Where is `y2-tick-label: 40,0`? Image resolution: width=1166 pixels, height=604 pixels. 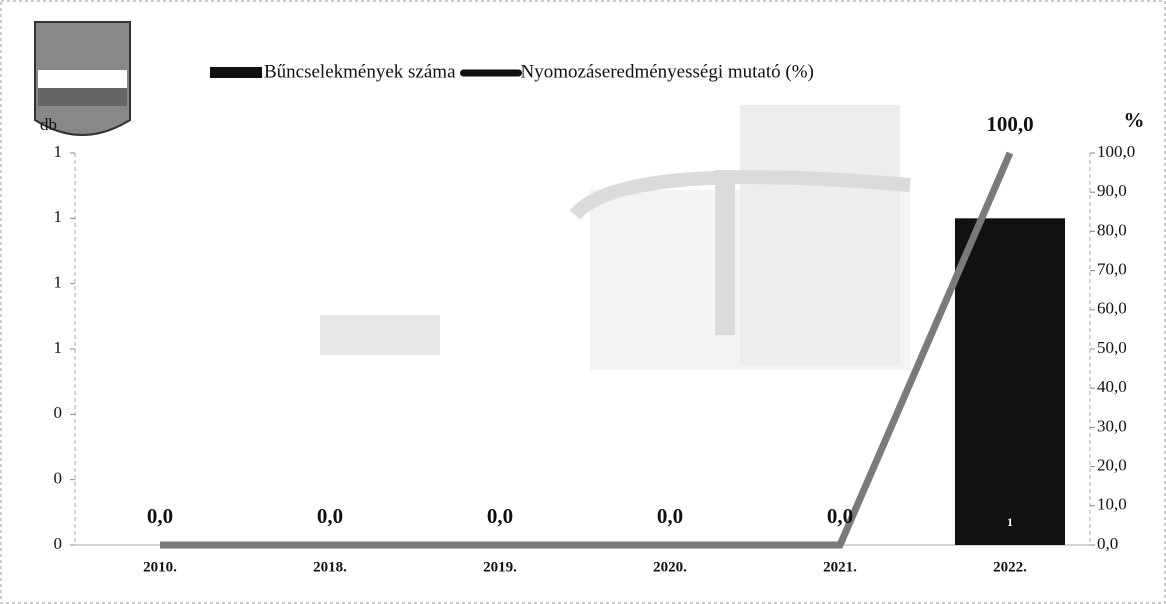 y2-tick-label: 40,0 is located at coordinates (1112, 386).